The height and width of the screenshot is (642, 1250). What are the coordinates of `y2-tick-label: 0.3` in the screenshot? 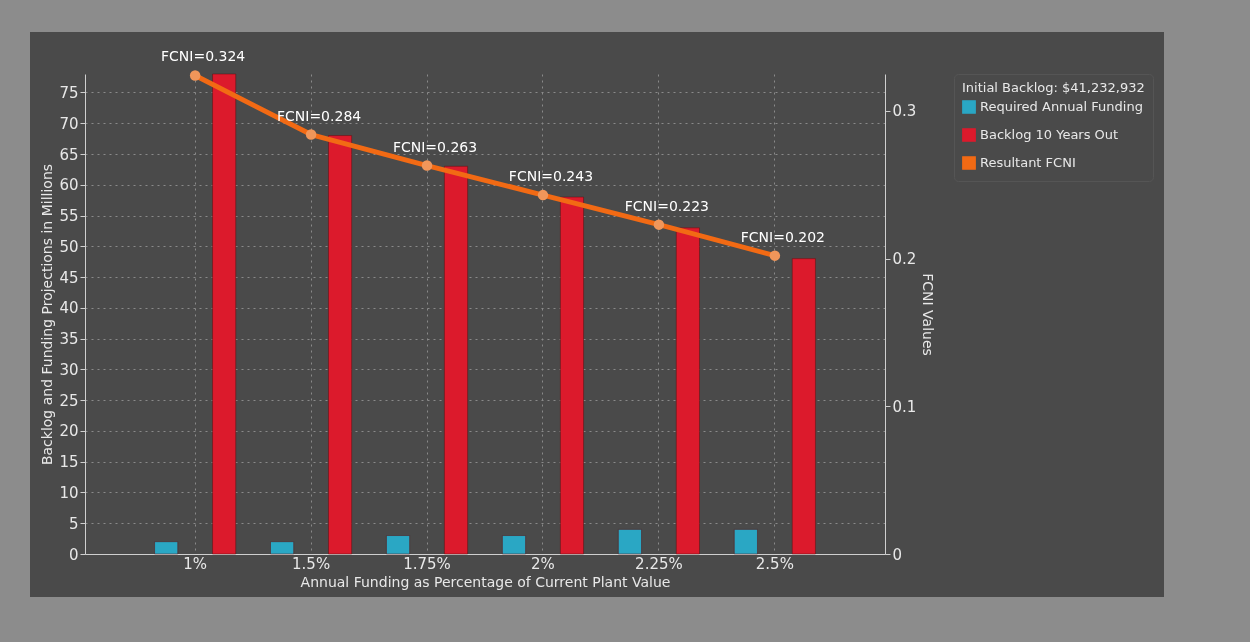 It's located at (904, 111).